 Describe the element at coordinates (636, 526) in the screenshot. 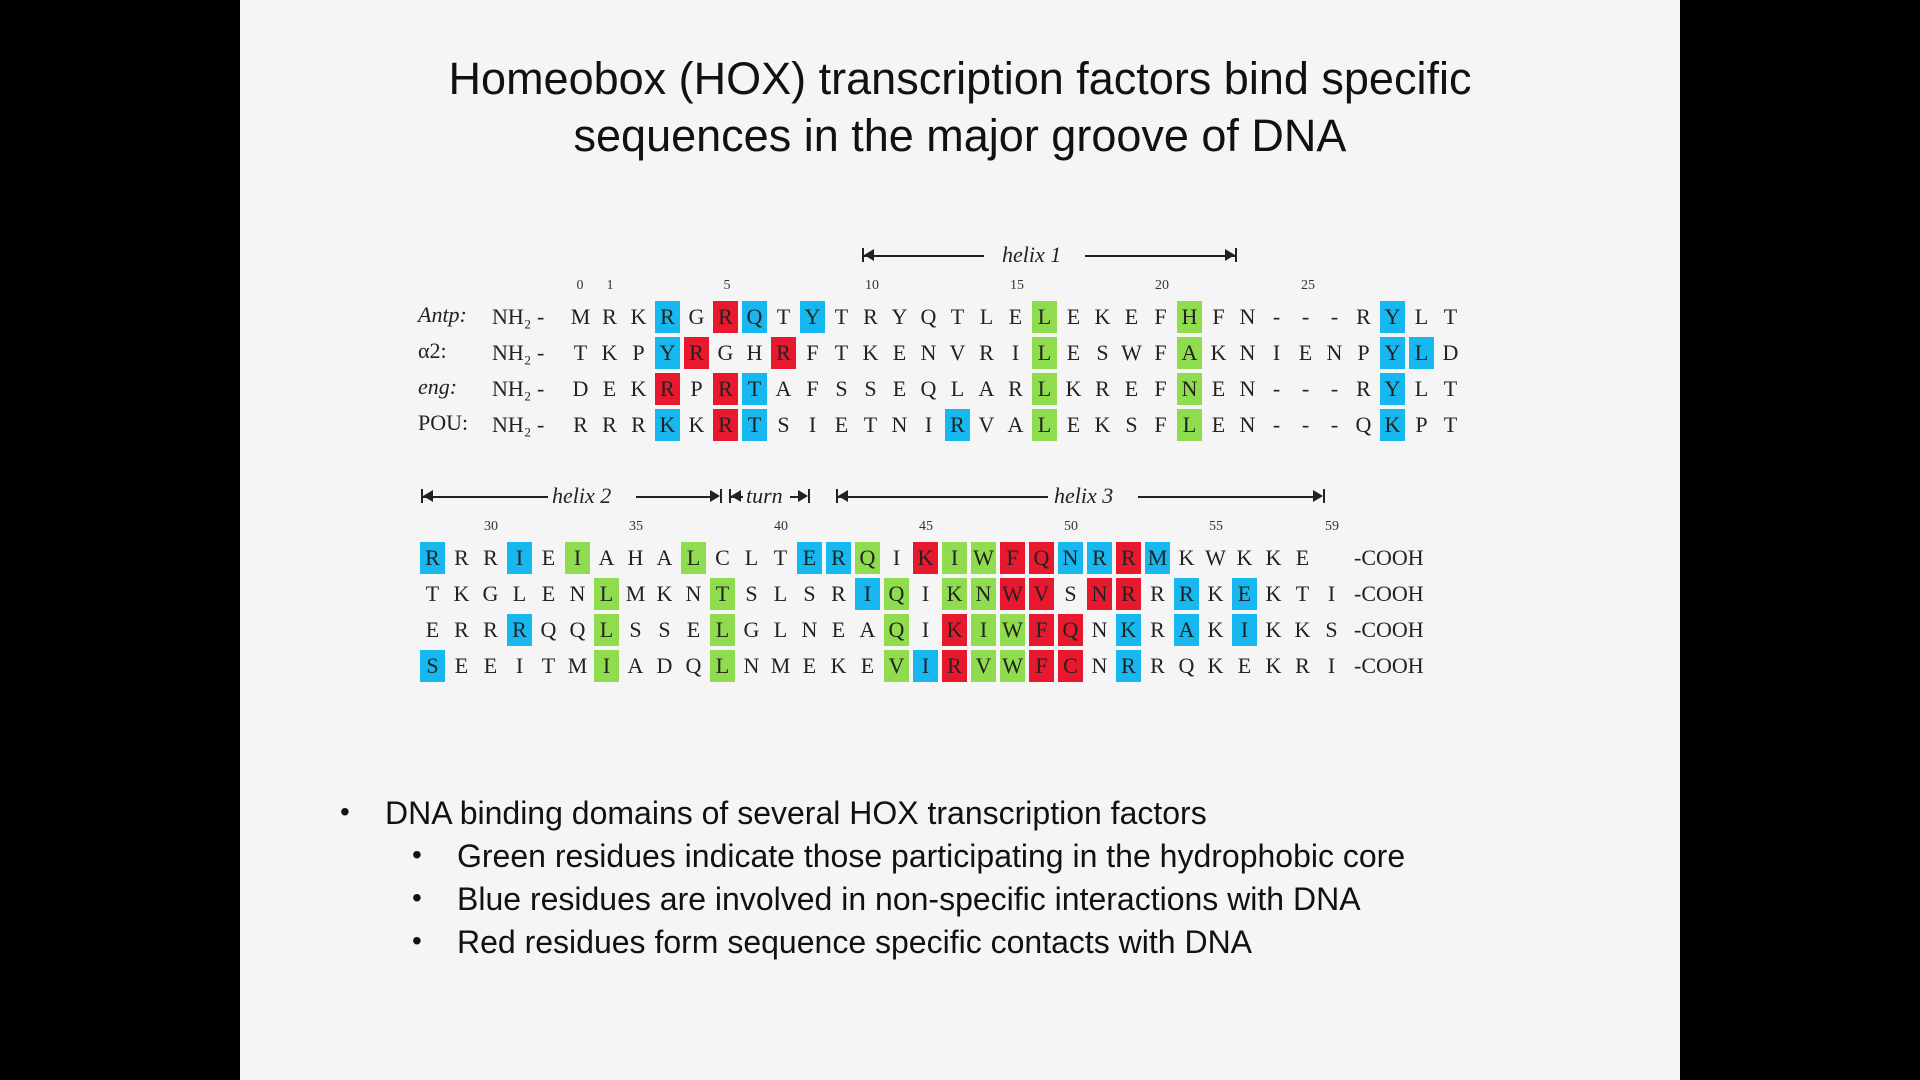

I see `position-number: 35` at that location.